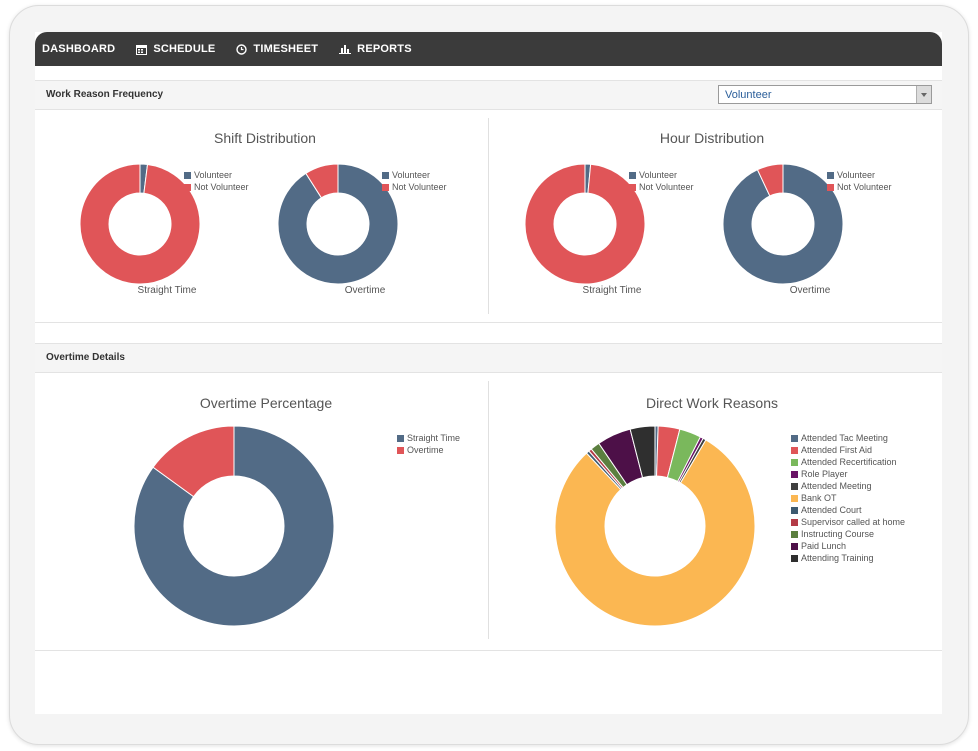 Image resolution: width=978 pixels, height=751 pixels. I want to click on legend-label: Attending Training, so click(837, 558).